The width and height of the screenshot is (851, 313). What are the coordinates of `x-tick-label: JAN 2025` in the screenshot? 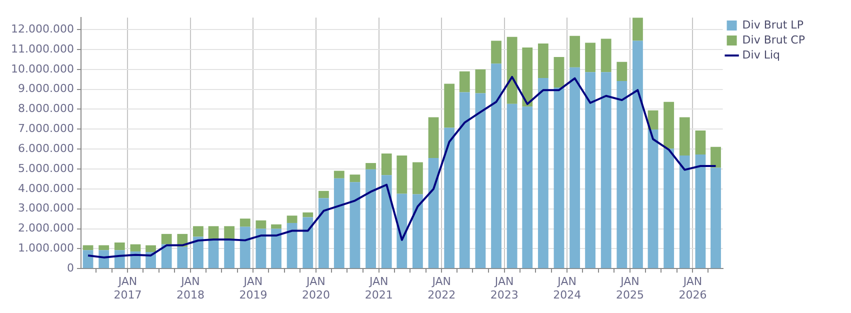 It's located at (630, 288).